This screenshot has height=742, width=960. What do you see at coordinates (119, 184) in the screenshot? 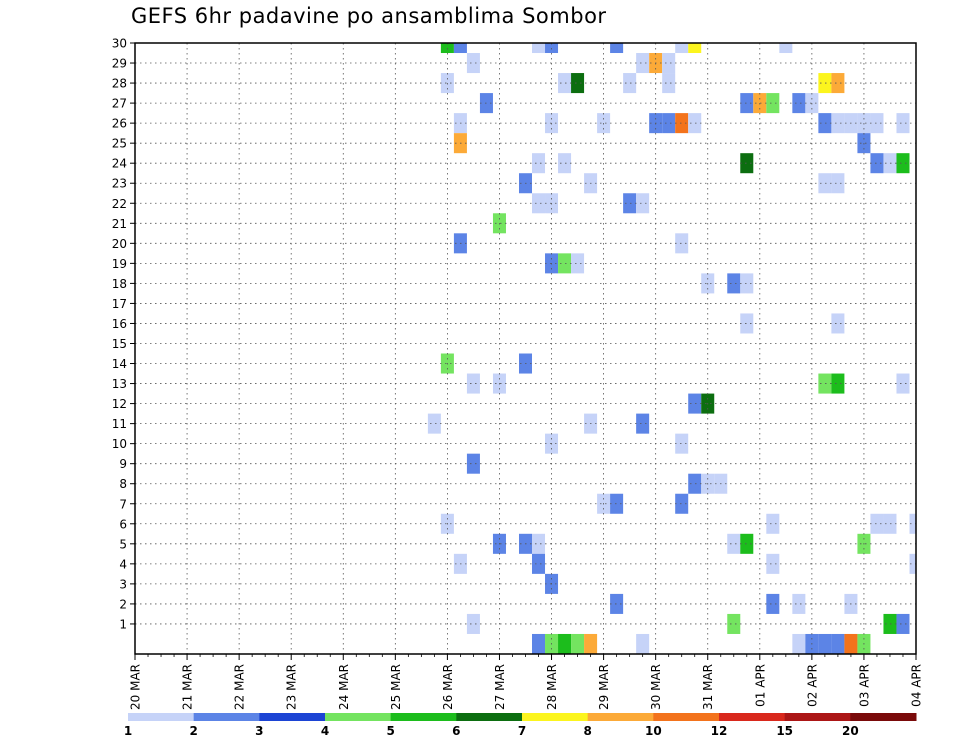
I see `y-tick-label: 23` at bounding box center [119, 184].